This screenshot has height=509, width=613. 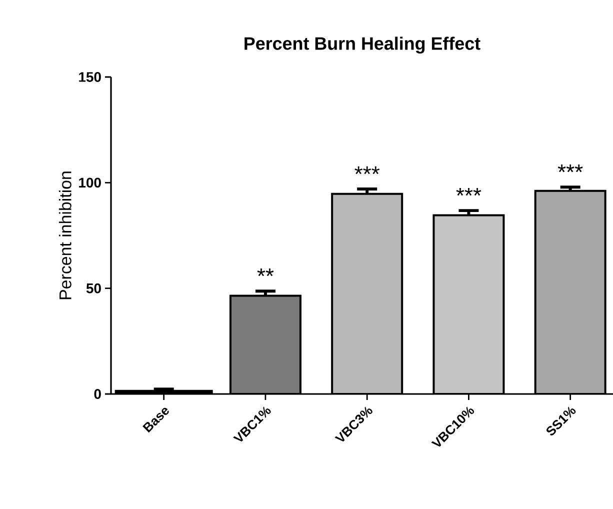 I want to click on y-tick-label: 0, so click(x=97, y=394).